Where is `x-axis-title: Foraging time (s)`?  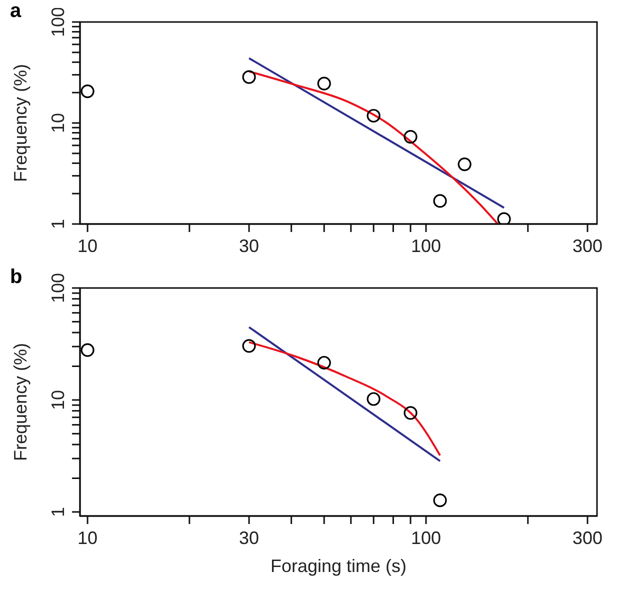
x-axis-title: Foraging time (s) is located at coordinates (338, 566).